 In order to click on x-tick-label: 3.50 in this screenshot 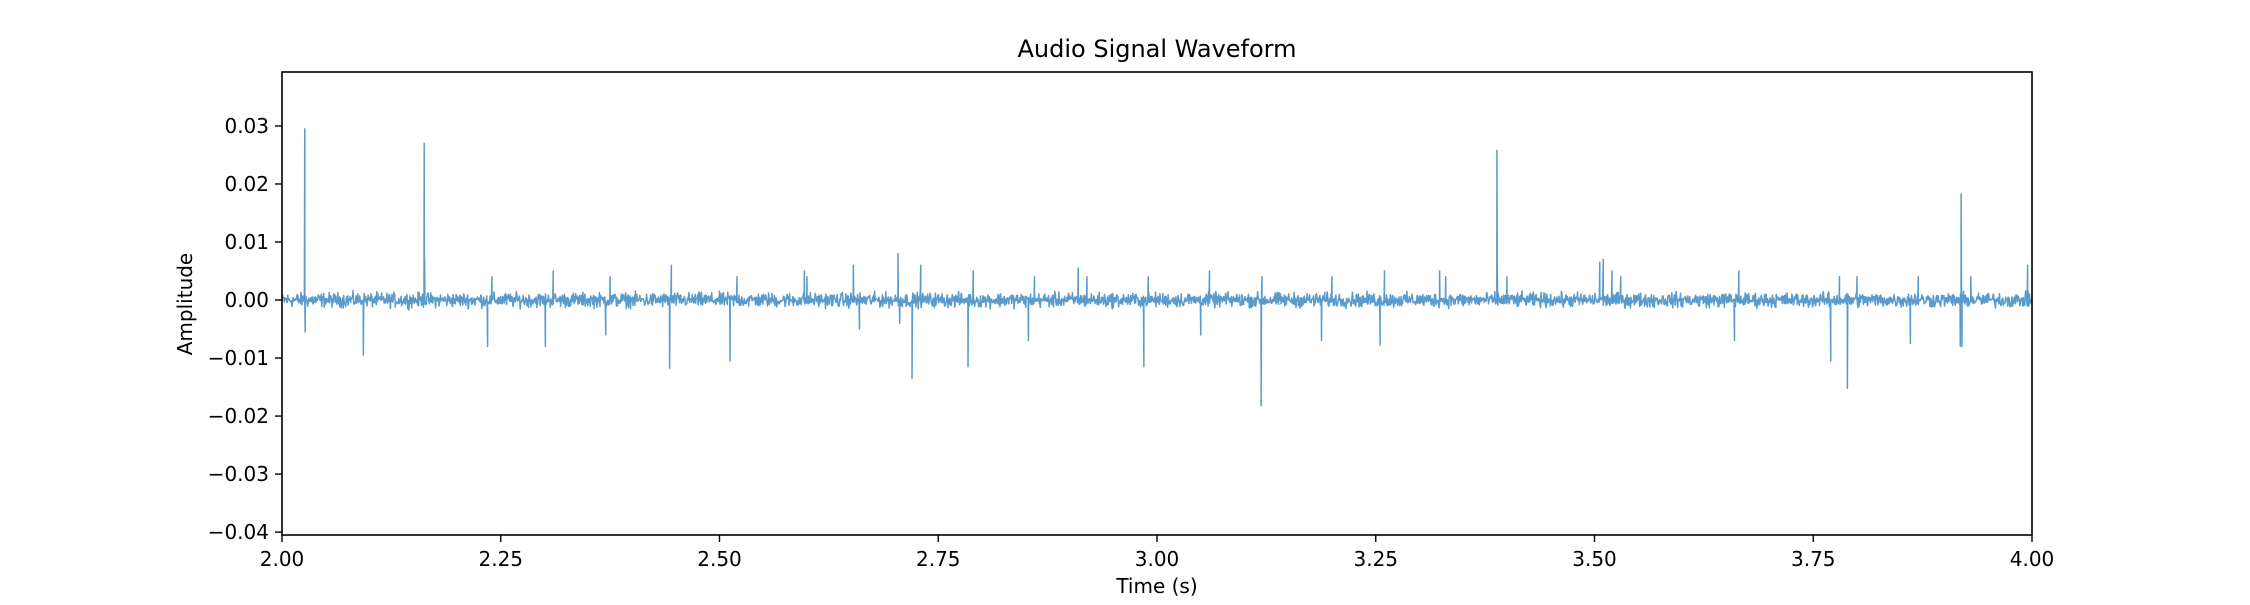, I will do `click(1594, 559)`.